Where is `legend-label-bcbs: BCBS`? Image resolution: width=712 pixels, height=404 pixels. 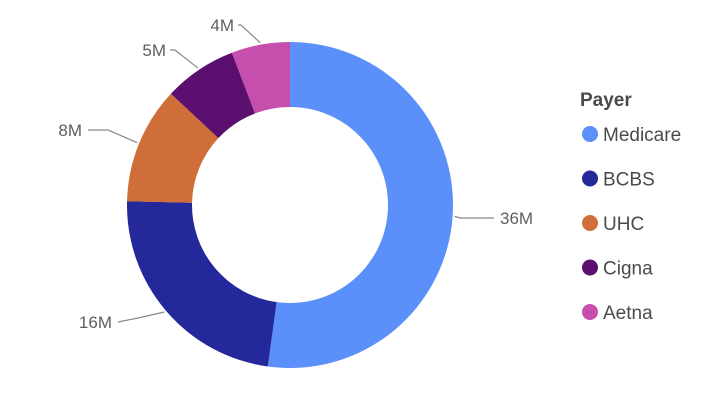
legend-label-bcbs: BCBS is located at coordinates (629, 180).